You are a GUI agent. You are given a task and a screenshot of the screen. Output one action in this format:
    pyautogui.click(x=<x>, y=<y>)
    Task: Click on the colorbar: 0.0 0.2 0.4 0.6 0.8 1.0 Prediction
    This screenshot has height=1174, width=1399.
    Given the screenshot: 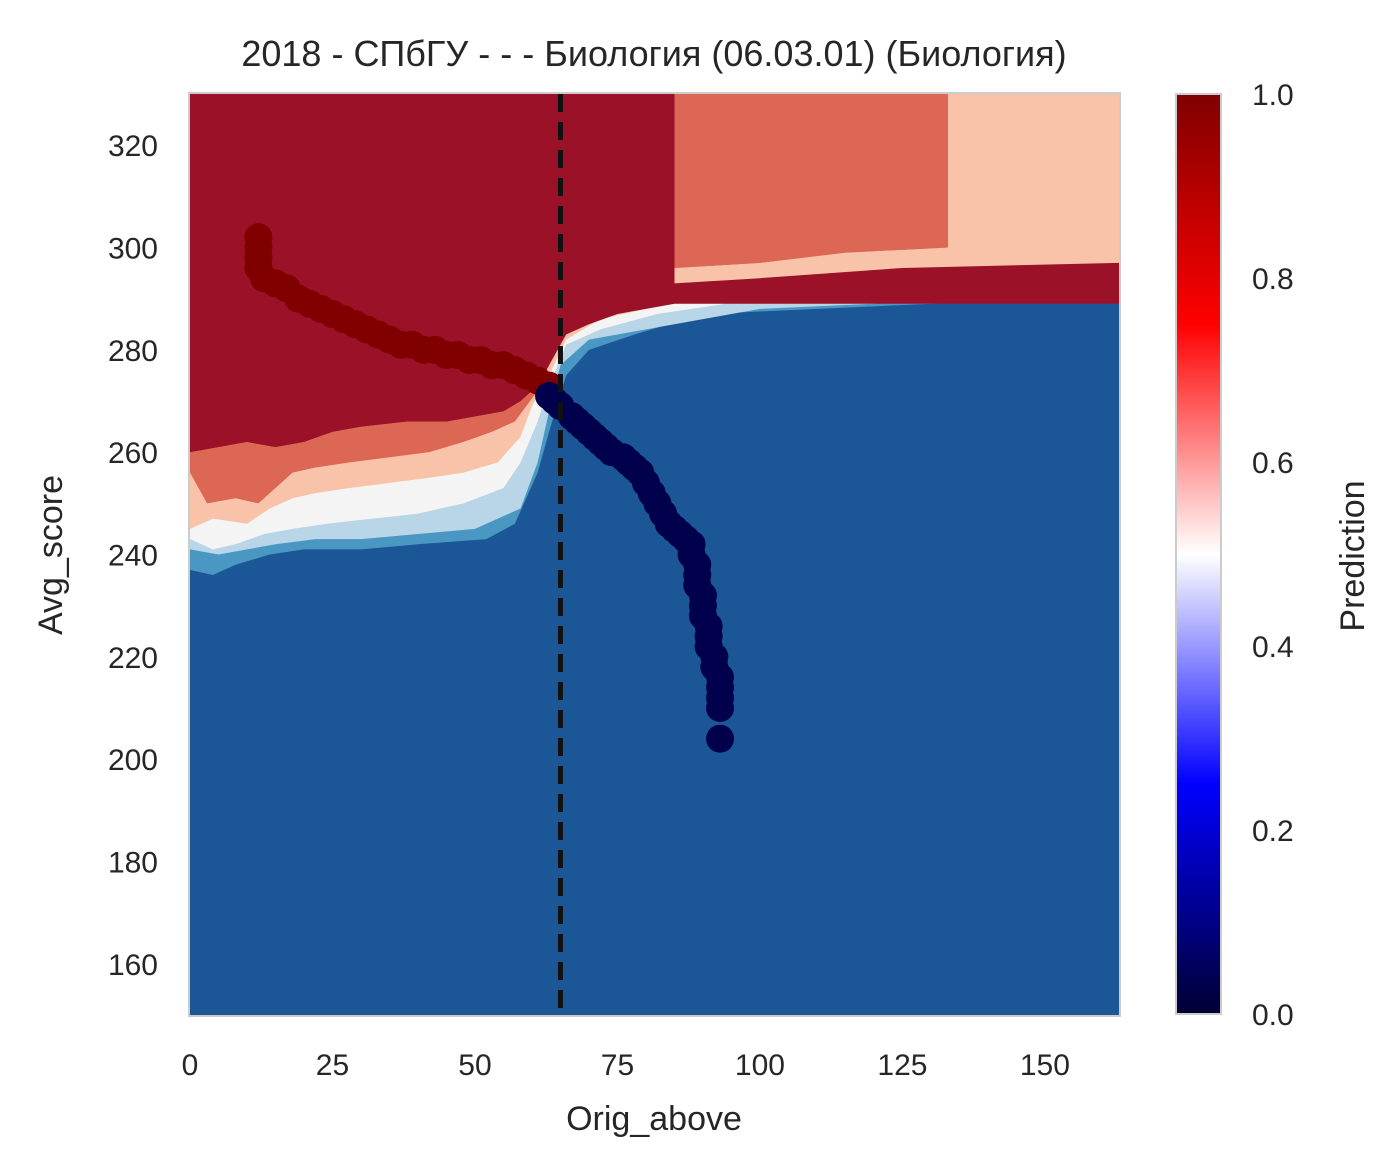 What is the action you would take?
    pyautogui.click(x=1273, y=555)
    